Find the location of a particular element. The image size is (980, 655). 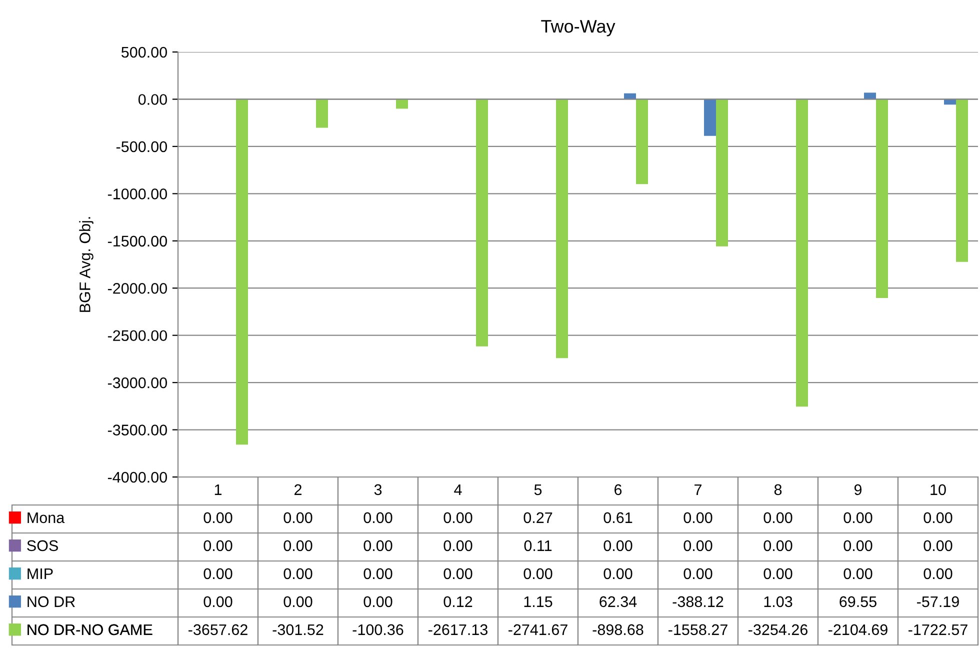

y-tick-label: 0.00 is located at coordinates (152, 99).